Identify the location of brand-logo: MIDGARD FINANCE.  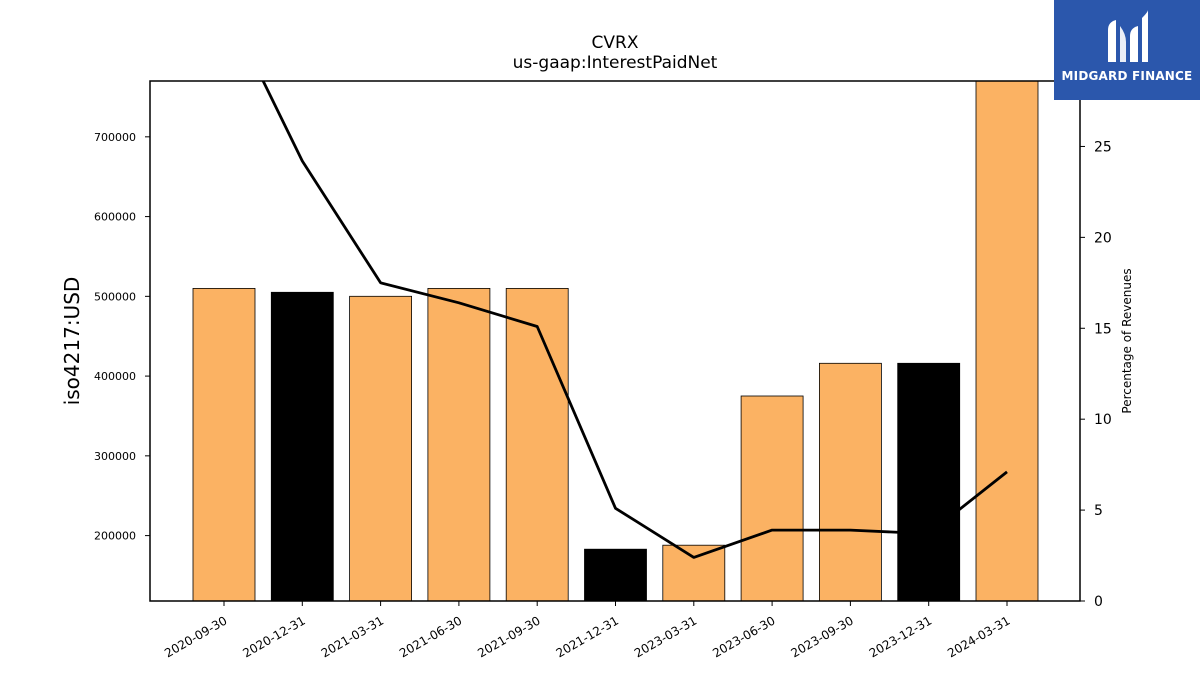
(1127, 50).